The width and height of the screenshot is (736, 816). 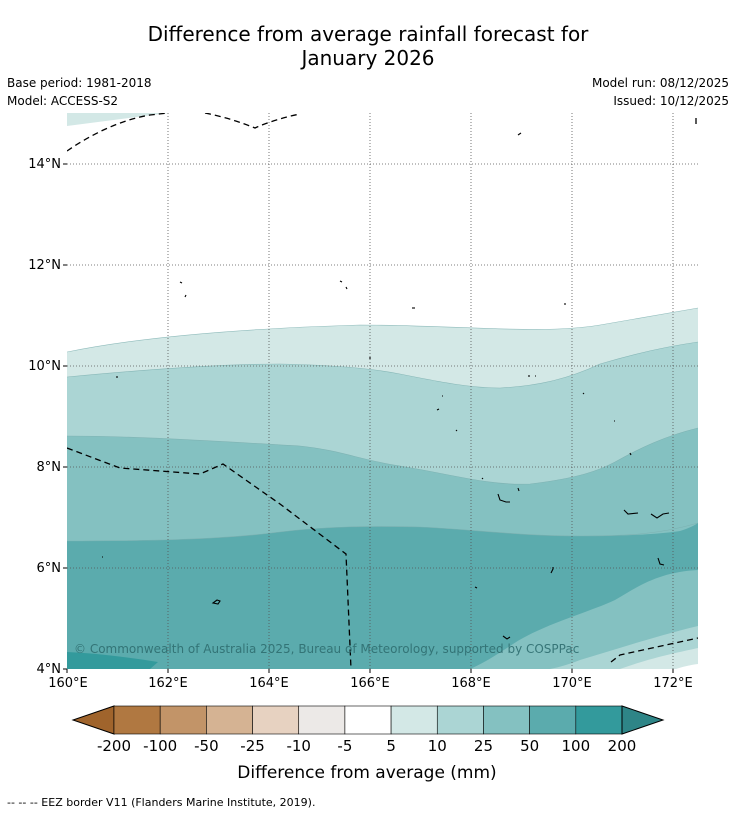 What do you see at coordinates (344, 746) in the screenshot?
I see `colorbar-tick-label: -5` at bounding box center [344, 746].